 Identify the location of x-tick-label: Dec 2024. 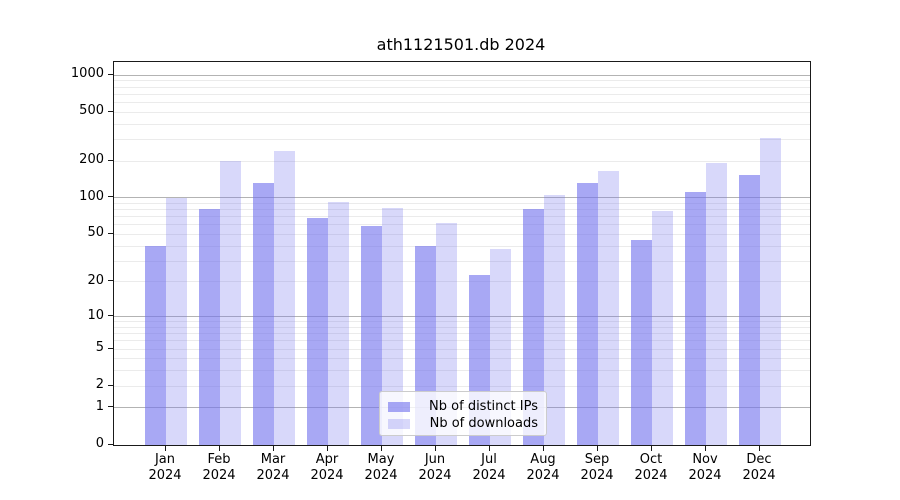
(759, 467).